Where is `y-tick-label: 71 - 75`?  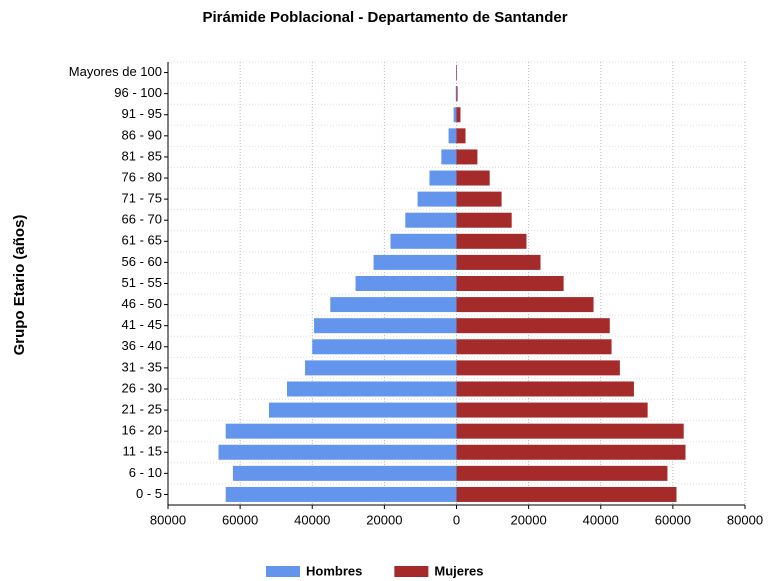
y-tick-label: 71 - 75 is located at coordinates (142, 198).